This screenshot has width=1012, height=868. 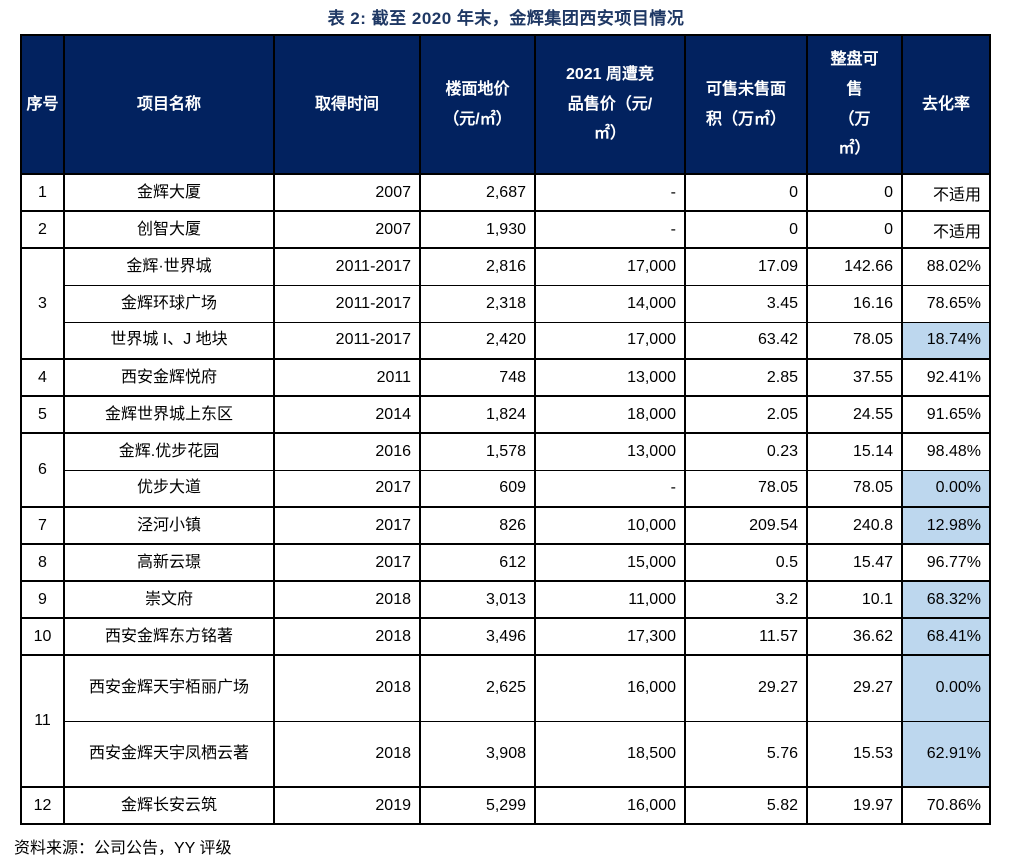 What do you see at coordinates (42, 229) in the screenshot?
I see `cell-serial-no: 2` at bounding box center [42, 229].